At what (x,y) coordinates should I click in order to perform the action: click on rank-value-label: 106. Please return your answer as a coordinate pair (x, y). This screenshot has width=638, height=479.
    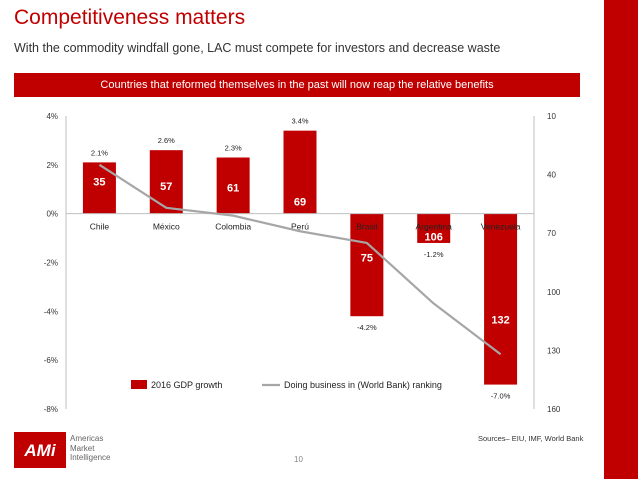
    Looking at the image, I should click on (434, 238).